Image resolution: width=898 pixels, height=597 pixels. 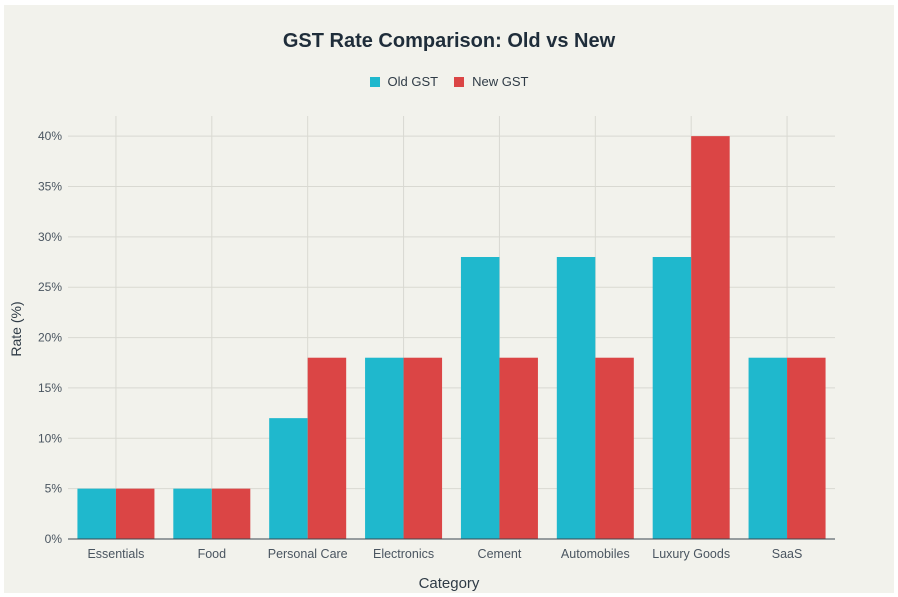 What do you see at coordinates (50, 287) in the screenshot?
I see `y-tick-label: 25%` at bounding box center [50, 287].